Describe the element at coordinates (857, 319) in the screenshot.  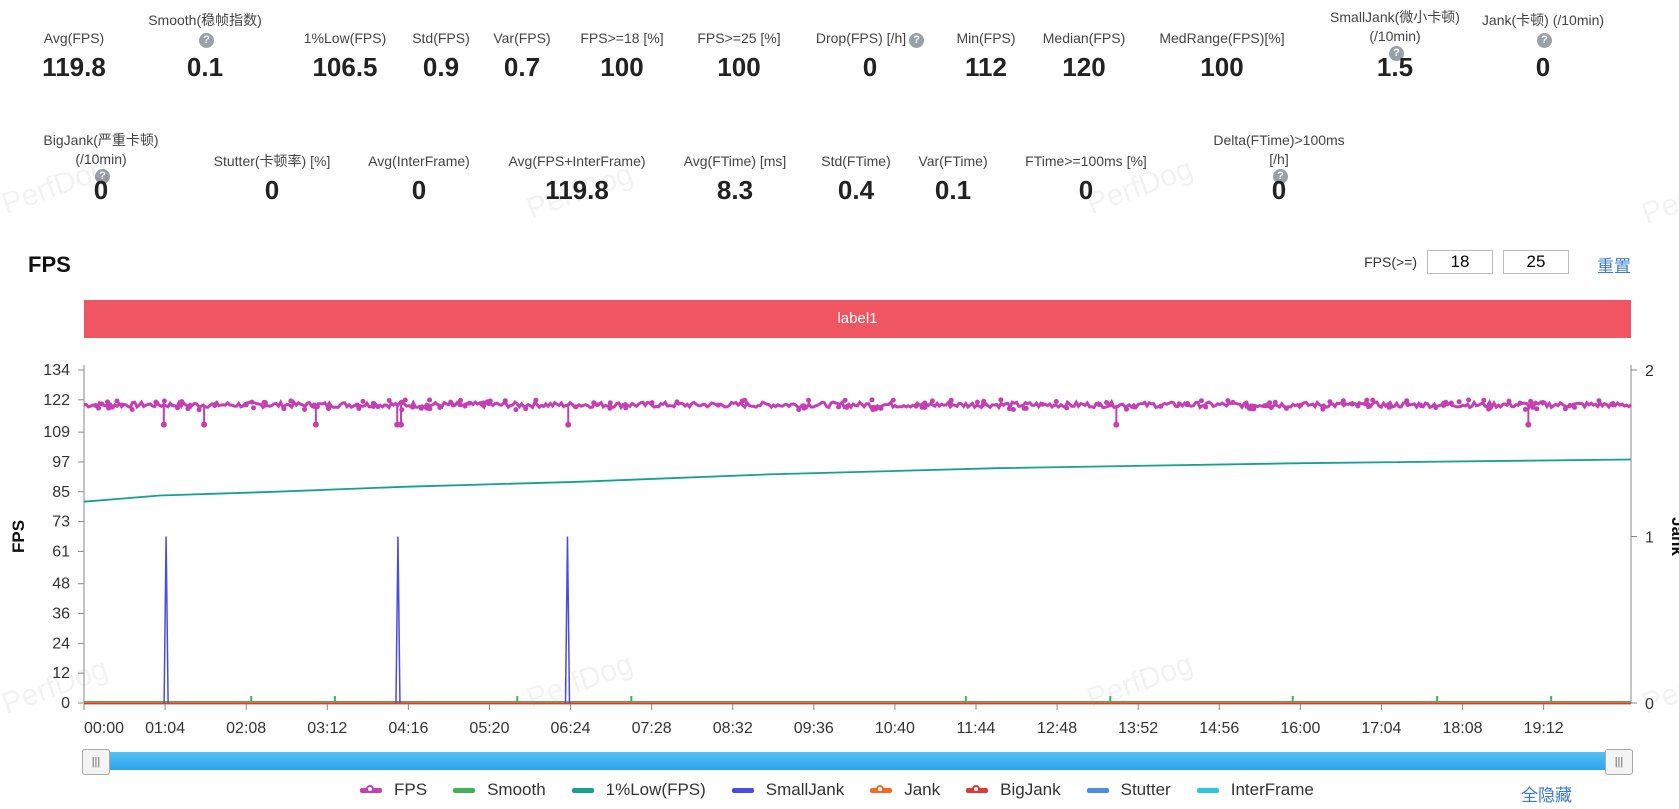
I see `label-band: label1` at that location.